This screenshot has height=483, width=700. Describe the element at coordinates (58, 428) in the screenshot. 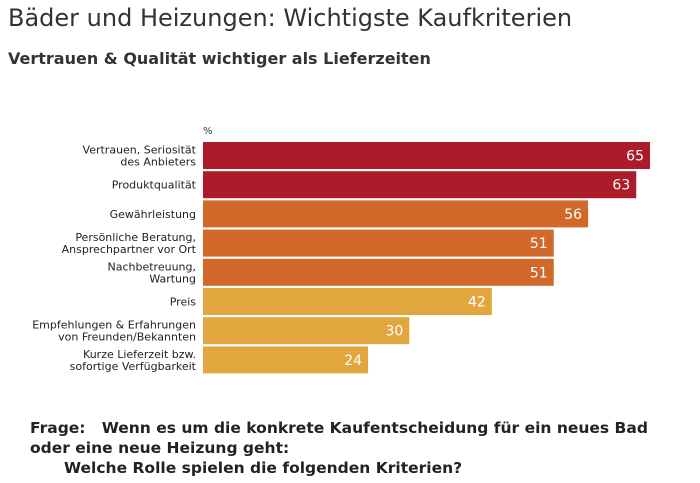

I see `question-label: Frage:` at that location.